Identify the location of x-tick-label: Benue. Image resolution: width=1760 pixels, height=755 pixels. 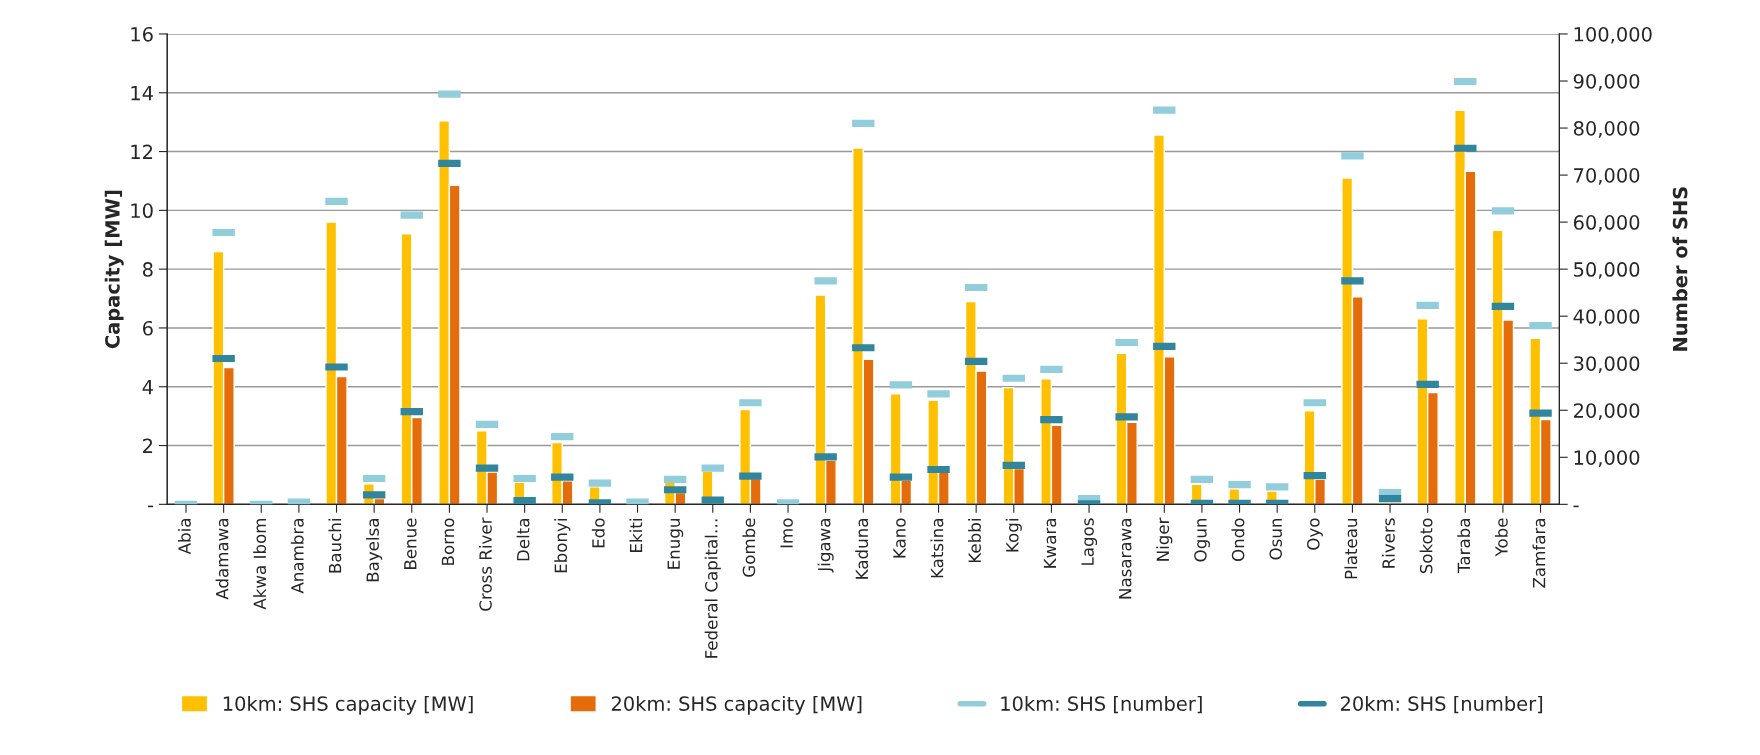
(410, 543).